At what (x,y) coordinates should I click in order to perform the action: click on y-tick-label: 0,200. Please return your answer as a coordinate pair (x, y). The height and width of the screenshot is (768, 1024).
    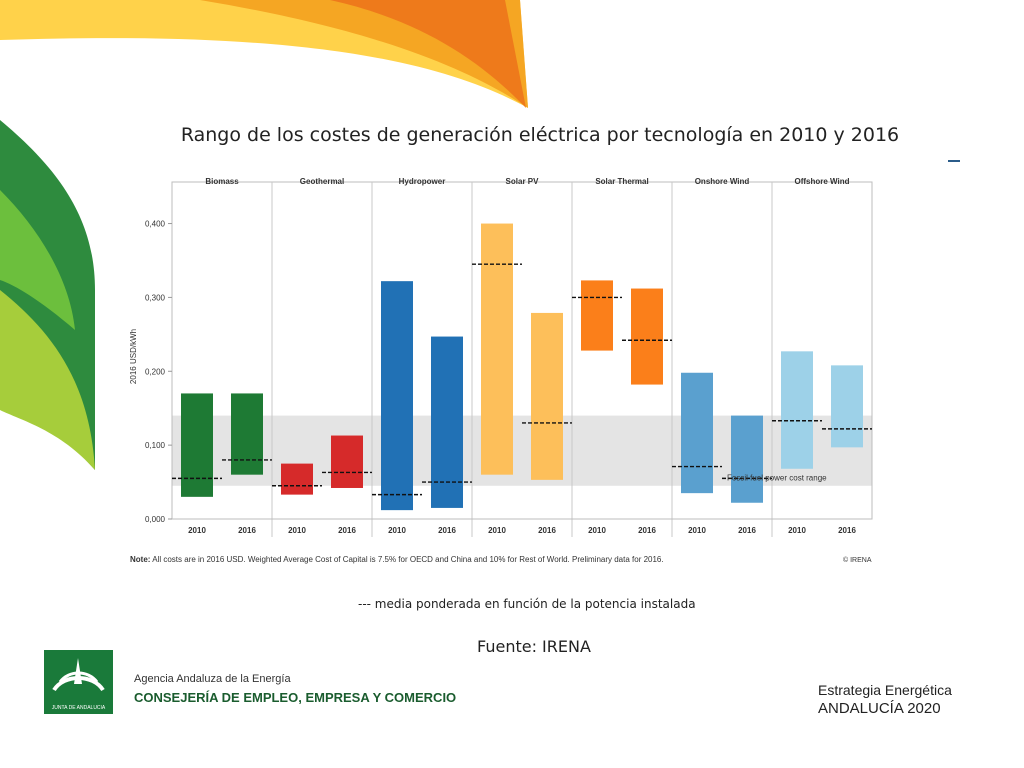
    Looking at the image, I should click on (155, 371).